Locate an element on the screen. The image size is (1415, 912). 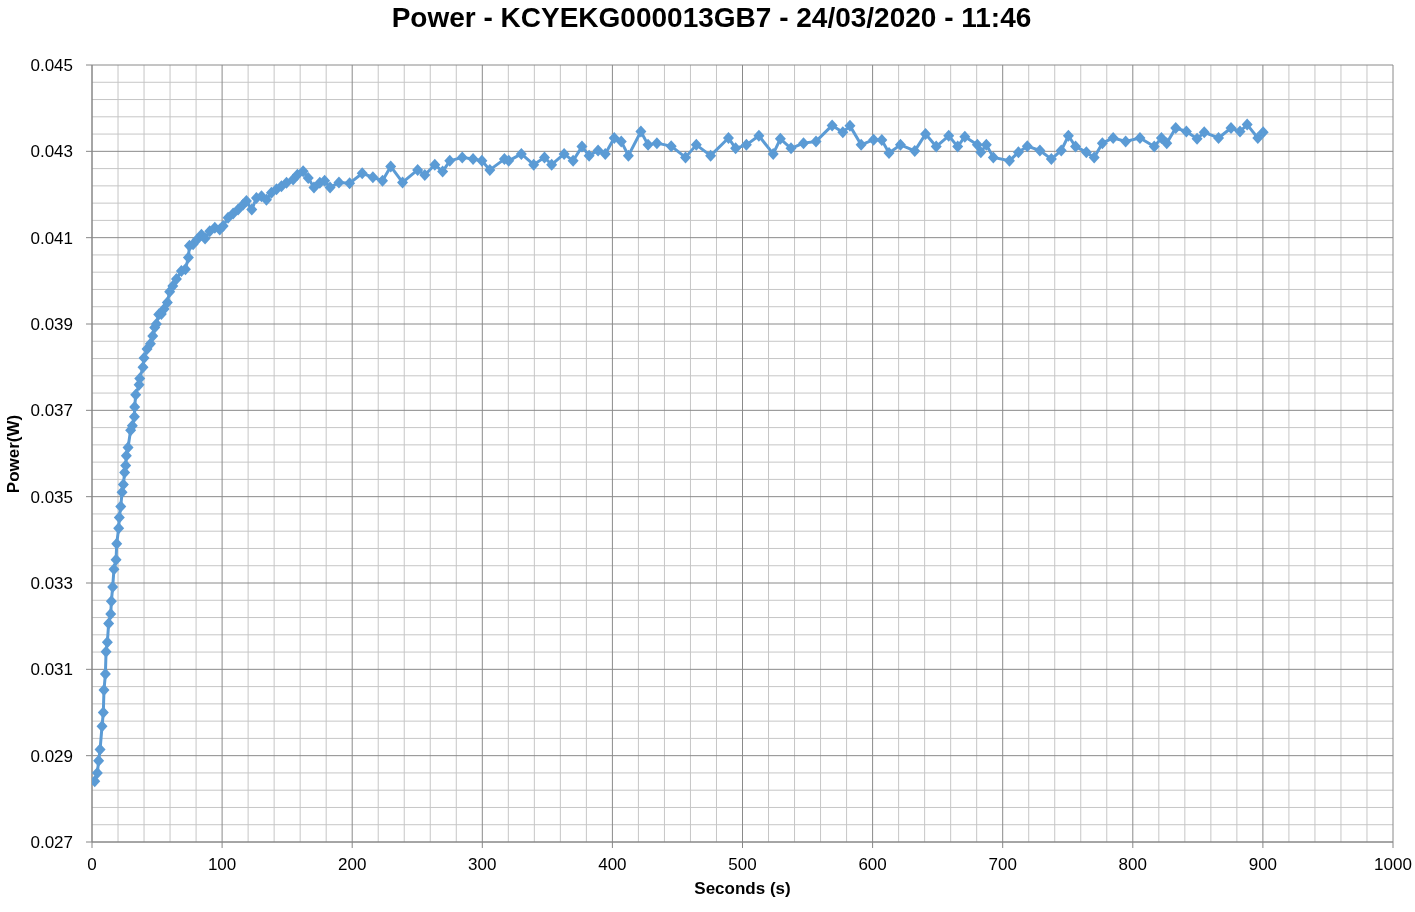
x-tick-label: 200 is located at coordinates (352, 865).